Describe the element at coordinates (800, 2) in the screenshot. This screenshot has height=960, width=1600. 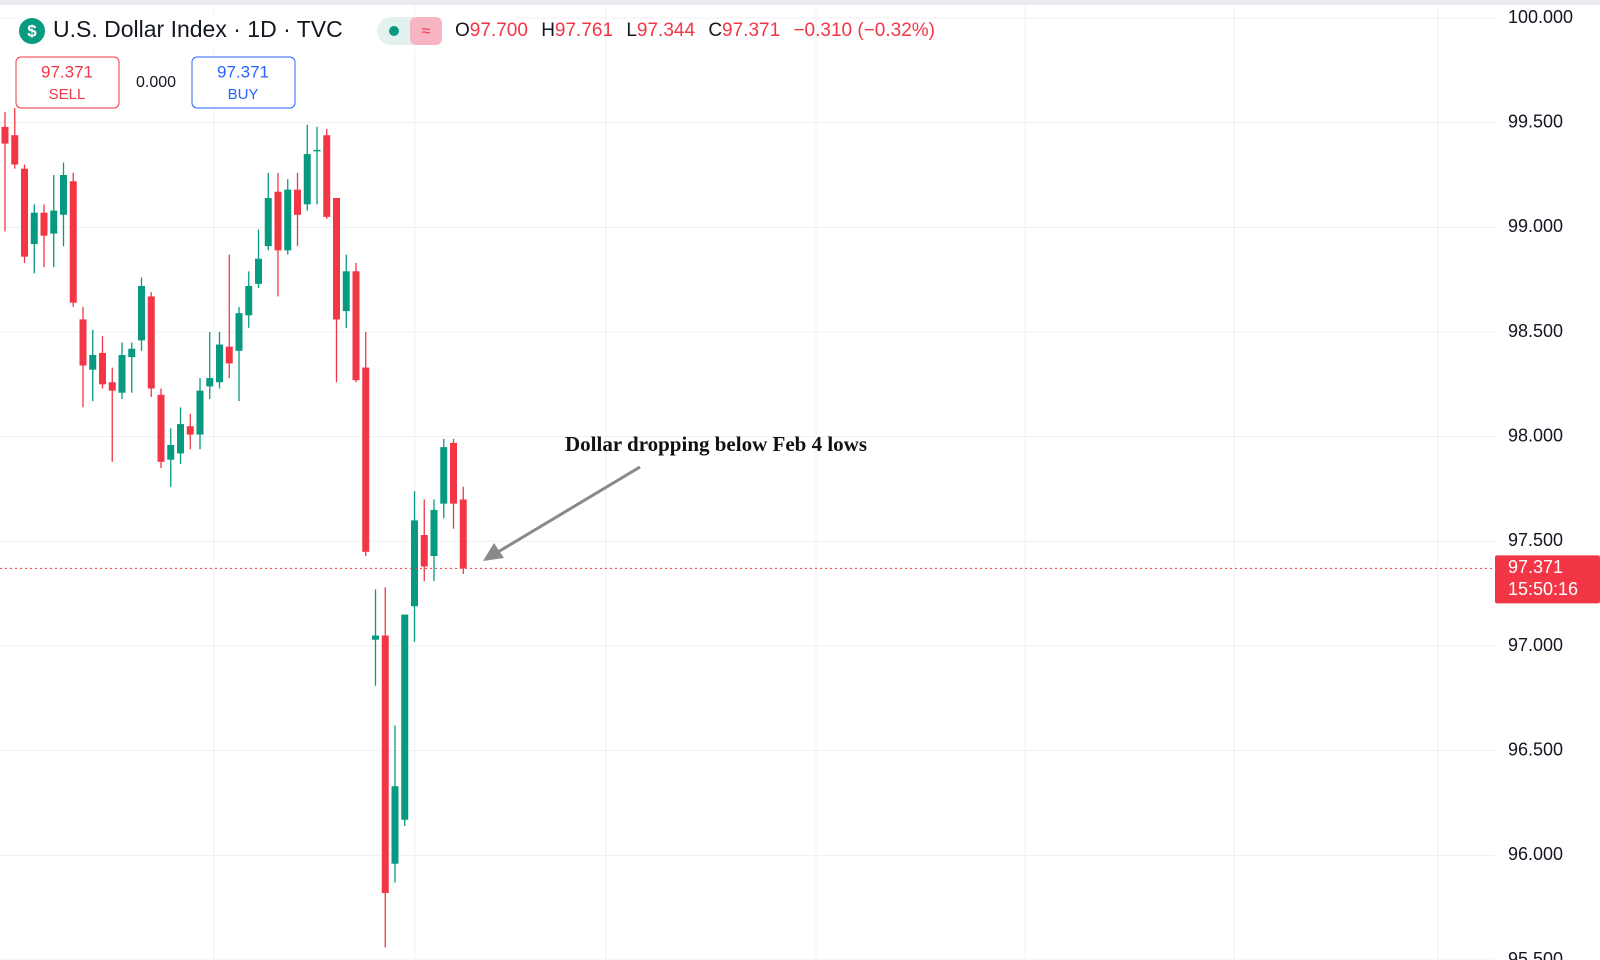
I see `top-bar` at that location.